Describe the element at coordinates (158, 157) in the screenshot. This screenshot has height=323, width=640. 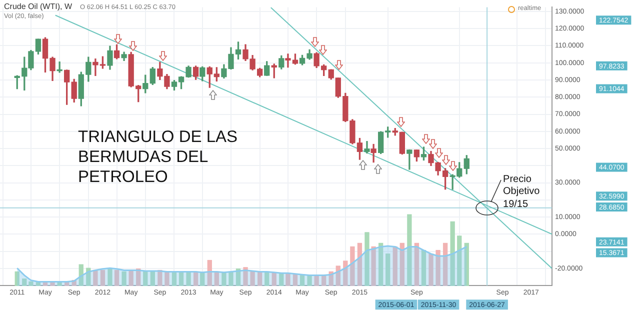
I see `annotation: TRIANGULO DE LAS BERMUDAS DEL PETROLEO` at that location.